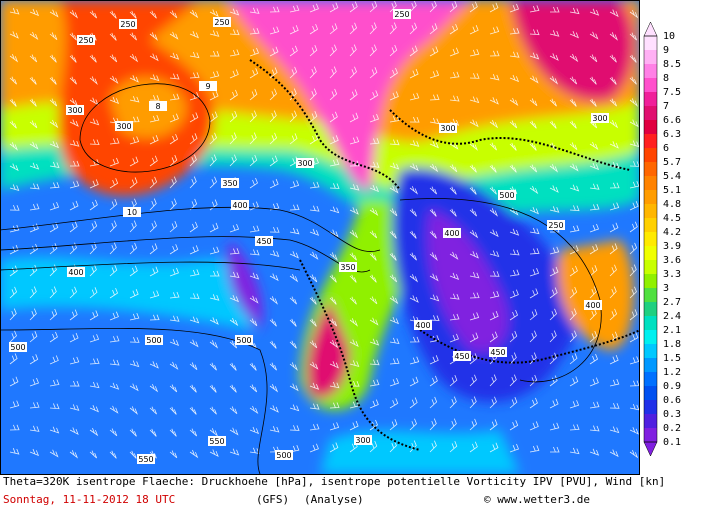  Describe the element at coordinates (672, 302) in the screenshot. I see `legend-label: 2.7` at that location.